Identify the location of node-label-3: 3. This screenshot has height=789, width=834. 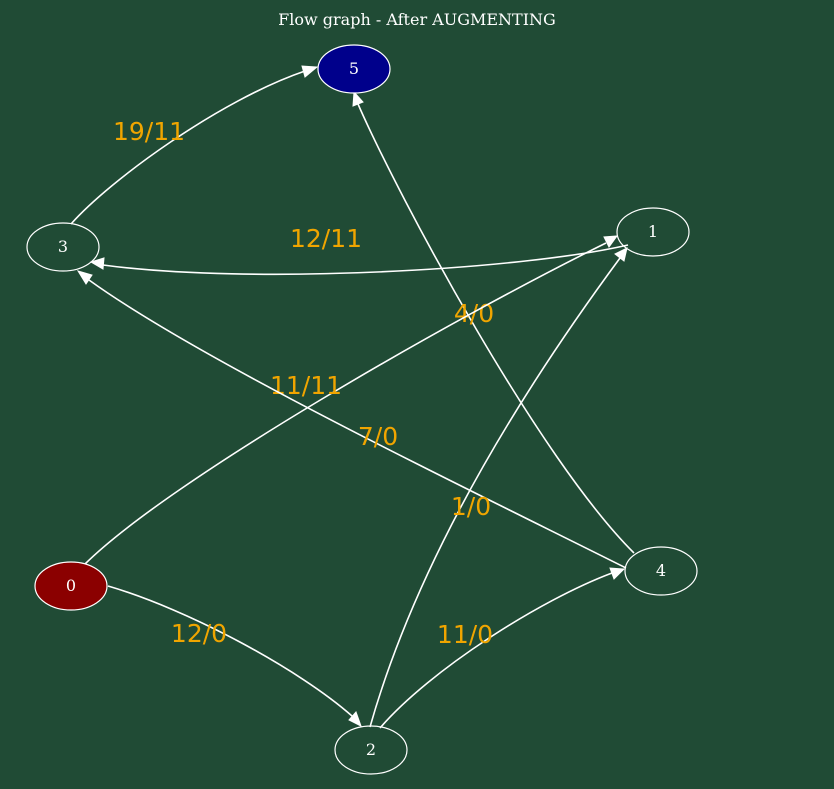
(63, 246).